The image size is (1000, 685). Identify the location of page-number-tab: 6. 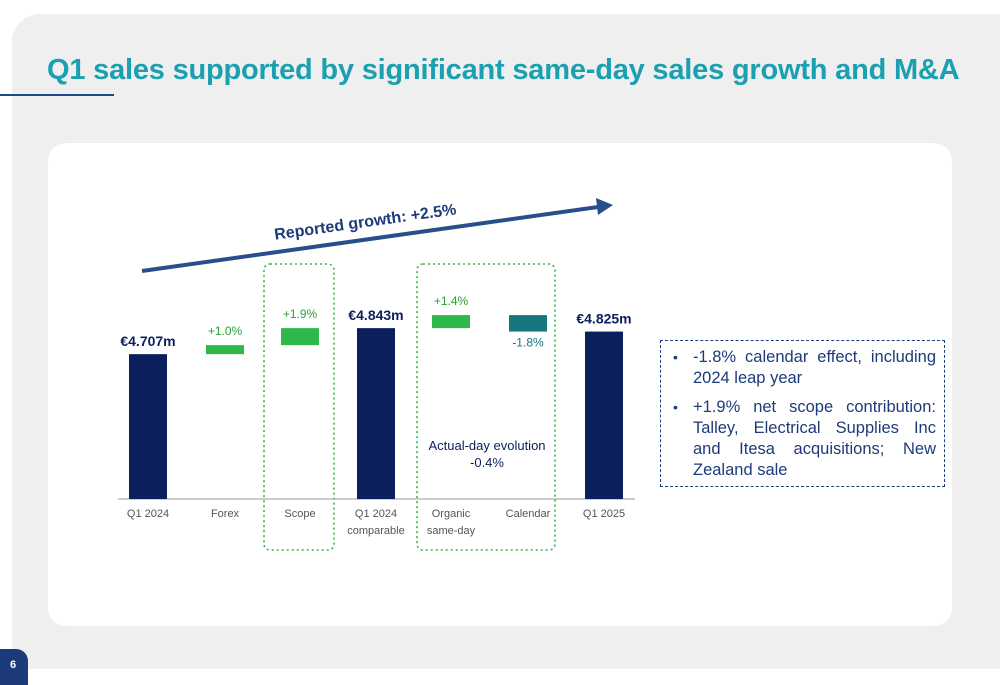
(14, 667).